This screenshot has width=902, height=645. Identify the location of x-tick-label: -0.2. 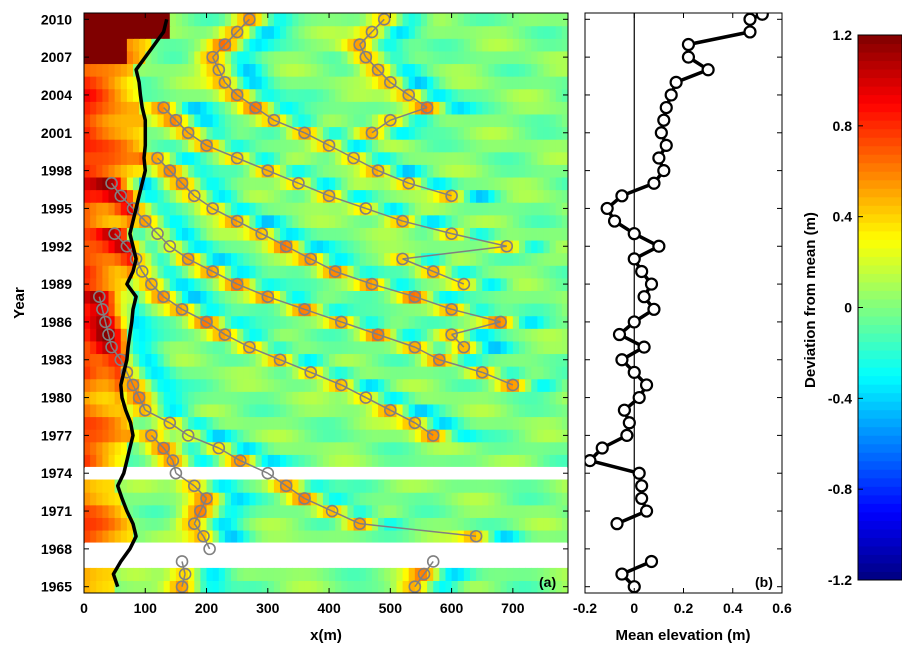
(585, 608).